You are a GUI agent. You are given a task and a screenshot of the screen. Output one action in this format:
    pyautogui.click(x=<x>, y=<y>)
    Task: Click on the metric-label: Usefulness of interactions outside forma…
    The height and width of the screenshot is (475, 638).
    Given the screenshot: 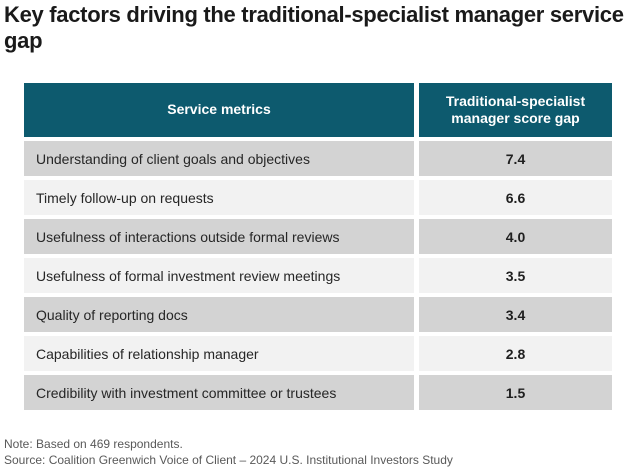 What is the action you would take?
    pyautogui.click(x=219, y=236)
    